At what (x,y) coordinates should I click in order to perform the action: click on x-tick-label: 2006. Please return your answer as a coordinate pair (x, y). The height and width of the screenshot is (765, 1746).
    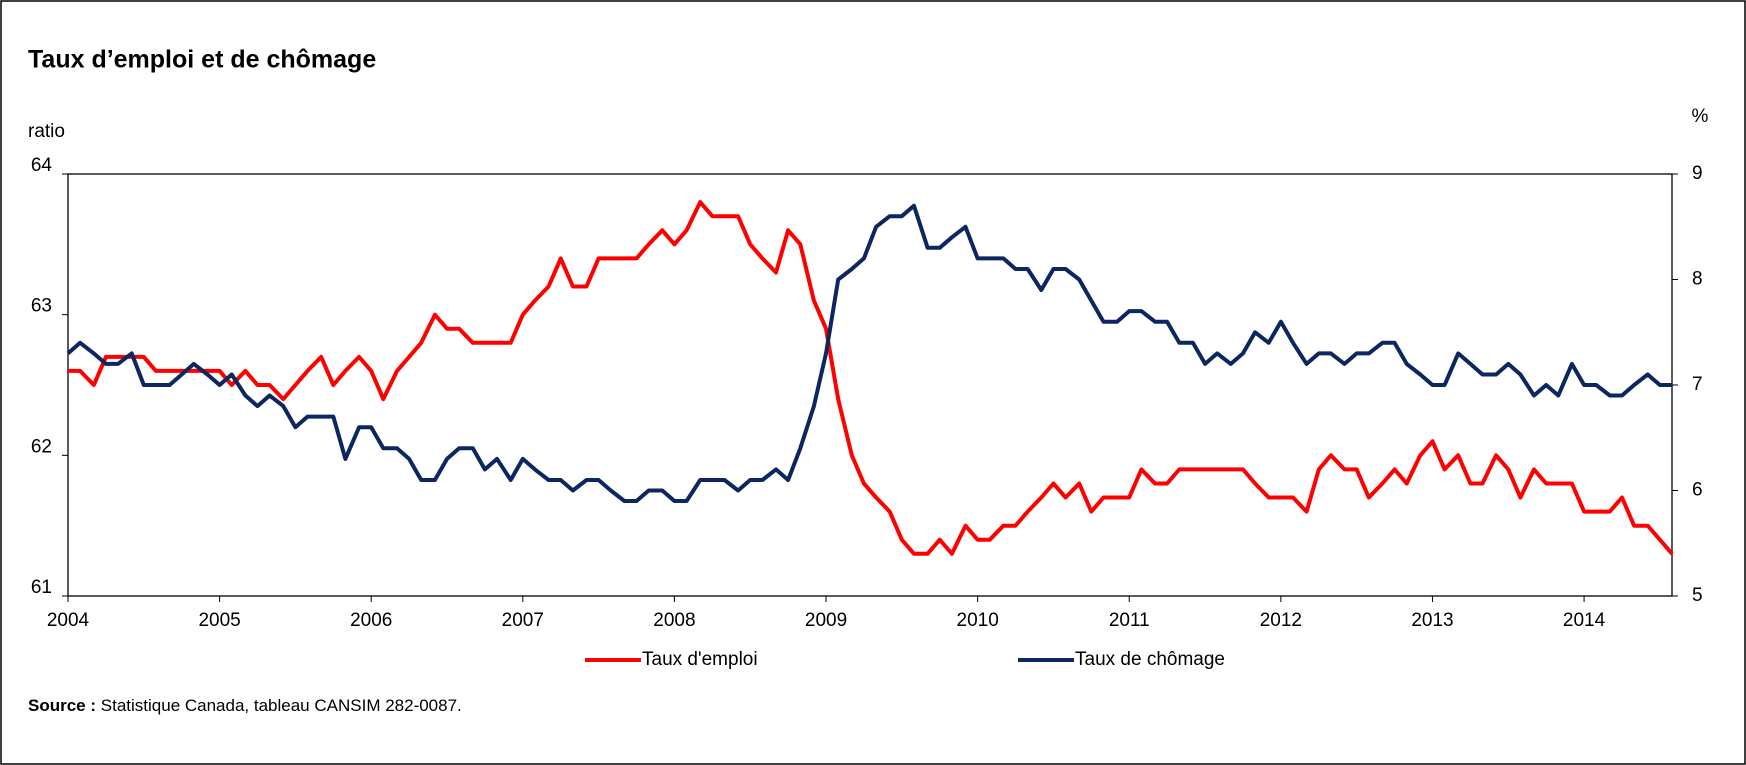
    Looking at the image, I should click on (371, 620).